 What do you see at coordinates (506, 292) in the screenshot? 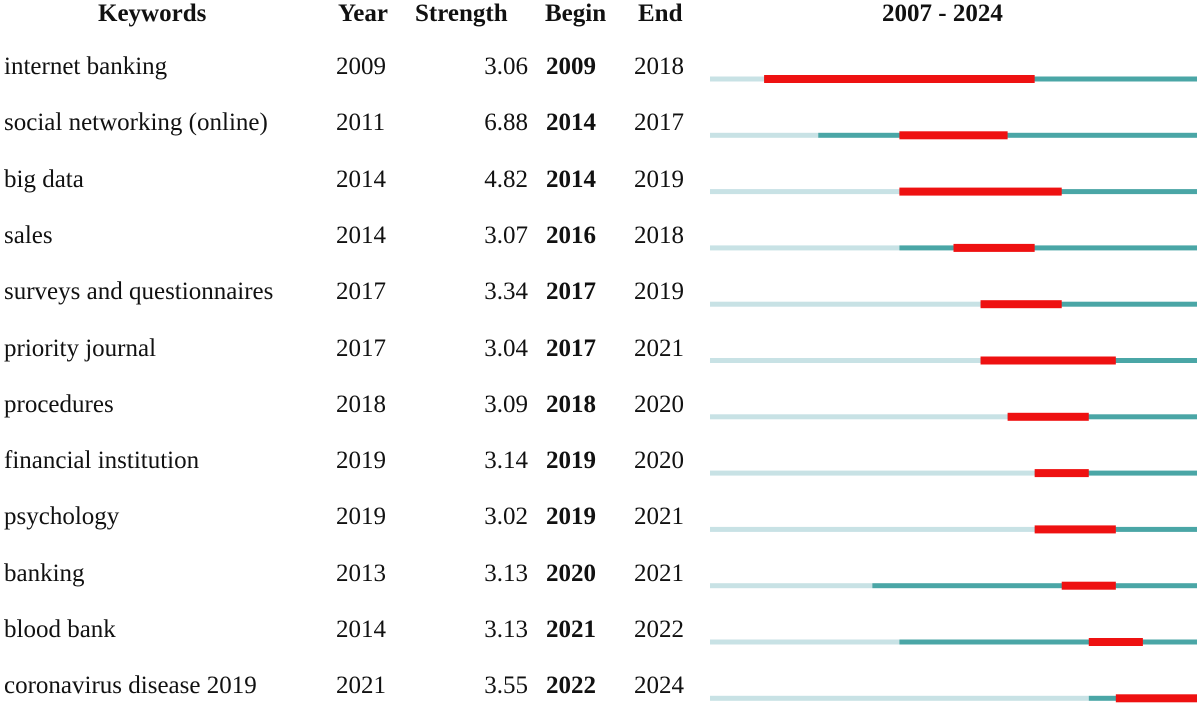
I see `strength-cell: 3.34` at bounding box center [506, 292].